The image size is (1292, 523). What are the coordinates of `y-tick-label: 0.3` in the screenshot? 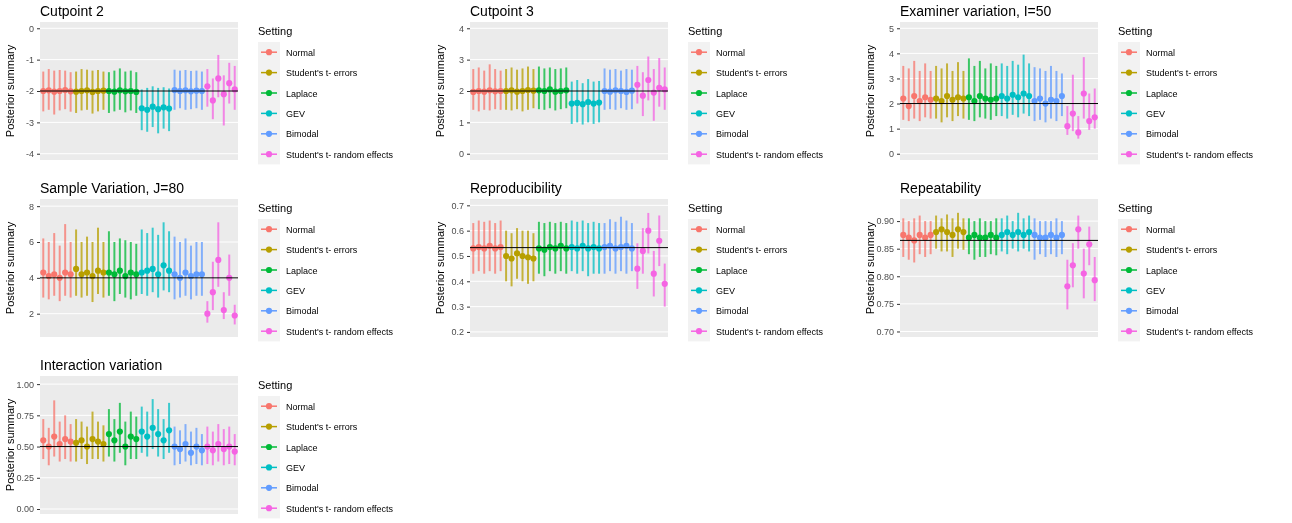 It's located at (457, 306).